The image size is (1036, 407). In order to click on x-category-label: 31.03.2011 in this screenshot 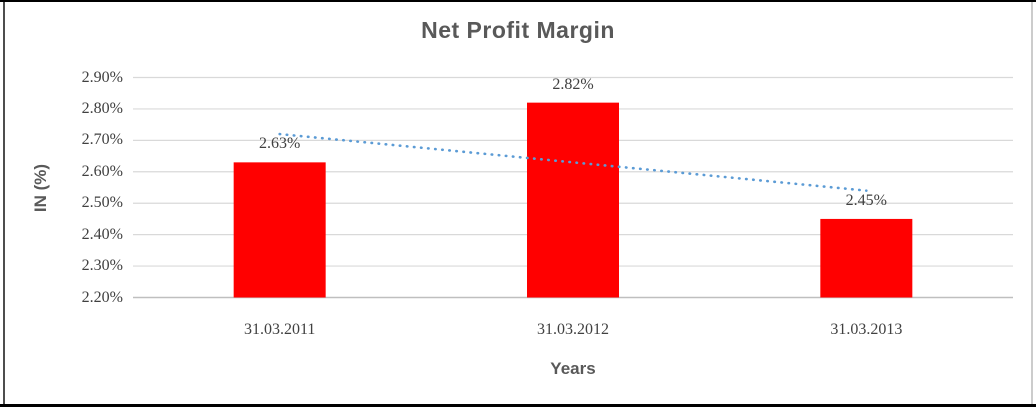, I will do `click(279, 329)`.